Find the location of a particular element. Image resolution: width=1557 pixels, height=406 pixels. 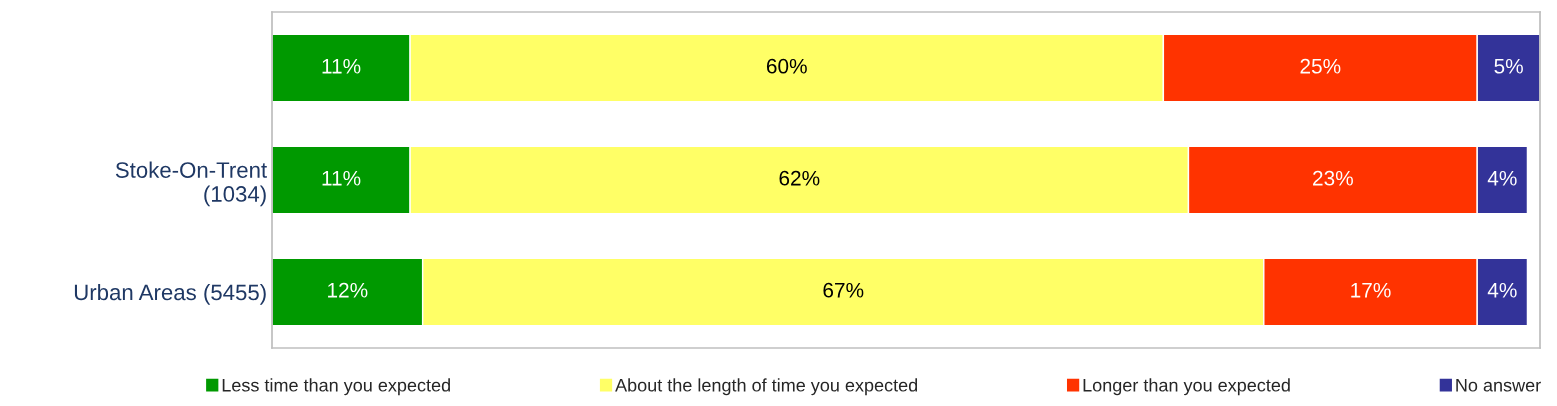

data-label: 23% is located at coordinates (1333, 178).